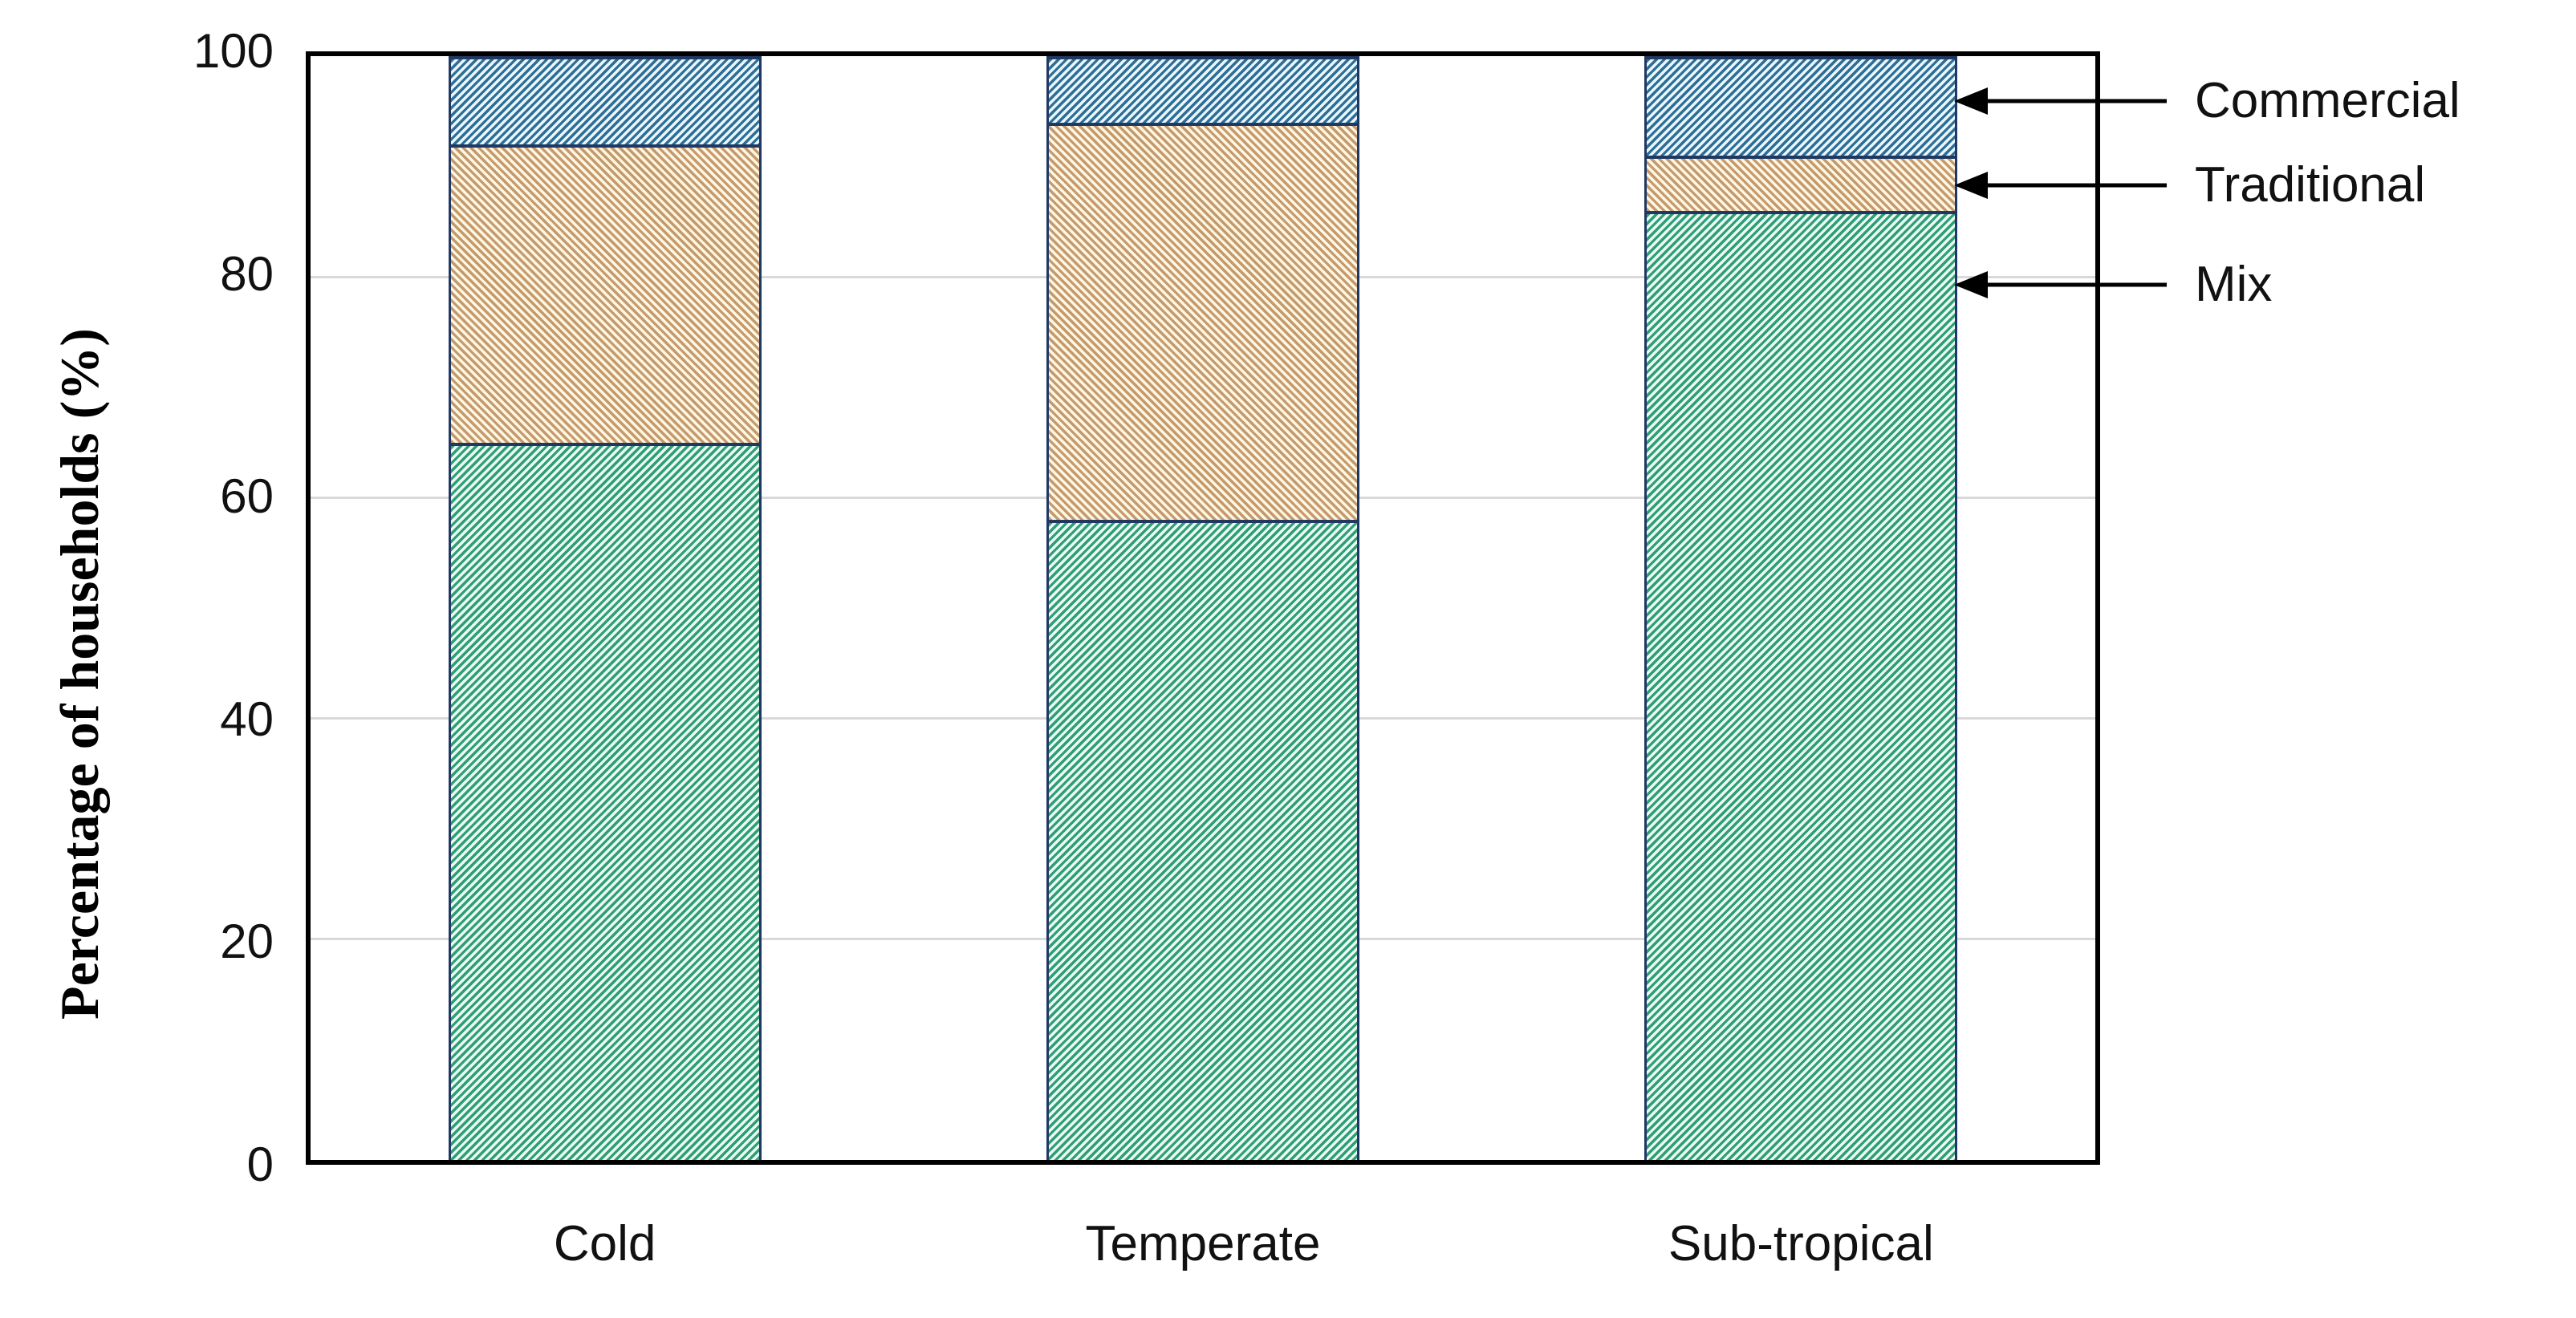 The height and width of the screenshot is (1318, 2576). Describe the element at coordinates (247, 719) in the screenshot. I see `y-tick-label-40: 40` at that location.